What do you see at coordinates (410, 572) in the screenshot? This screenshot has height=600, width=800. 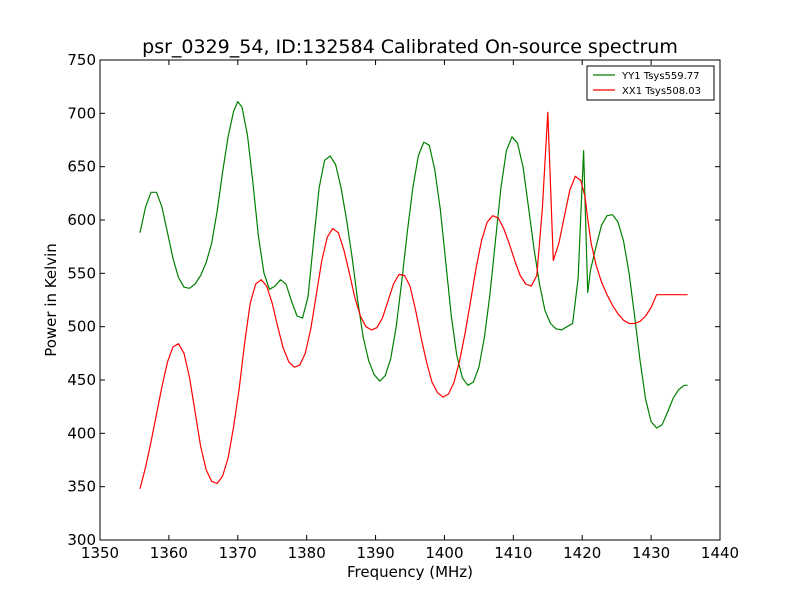 I see `x-axis-title: Frequency (MHz)` at bounding box center [410, 572].